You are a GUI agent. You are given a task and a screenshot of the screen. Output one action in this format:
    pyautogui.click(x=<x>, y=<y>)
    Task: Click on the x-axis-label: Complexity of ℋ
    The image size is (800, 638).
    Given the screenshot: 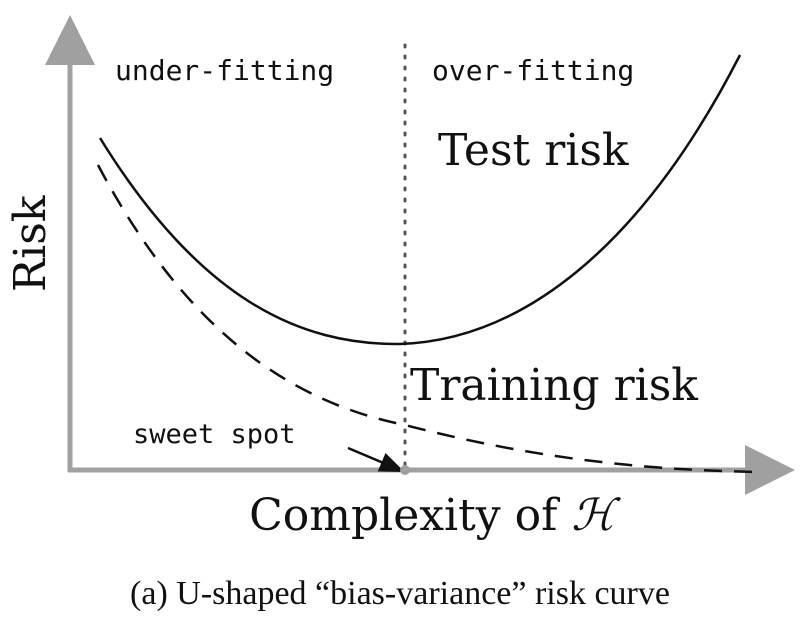 What is the action you would take?
    pyautogui.click(x=435, y=515)
    